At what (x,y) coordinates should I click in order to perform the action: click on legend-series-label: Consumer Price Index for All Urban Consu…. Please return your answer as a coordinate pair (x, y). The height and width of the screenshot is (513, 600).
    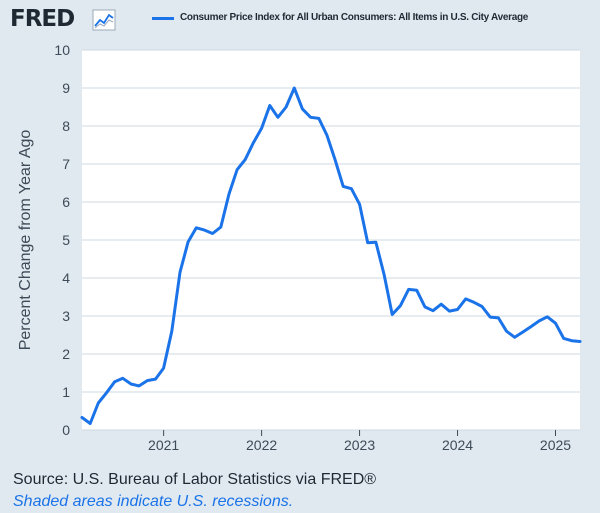
    Looking at the image, I should click on (354, 17).